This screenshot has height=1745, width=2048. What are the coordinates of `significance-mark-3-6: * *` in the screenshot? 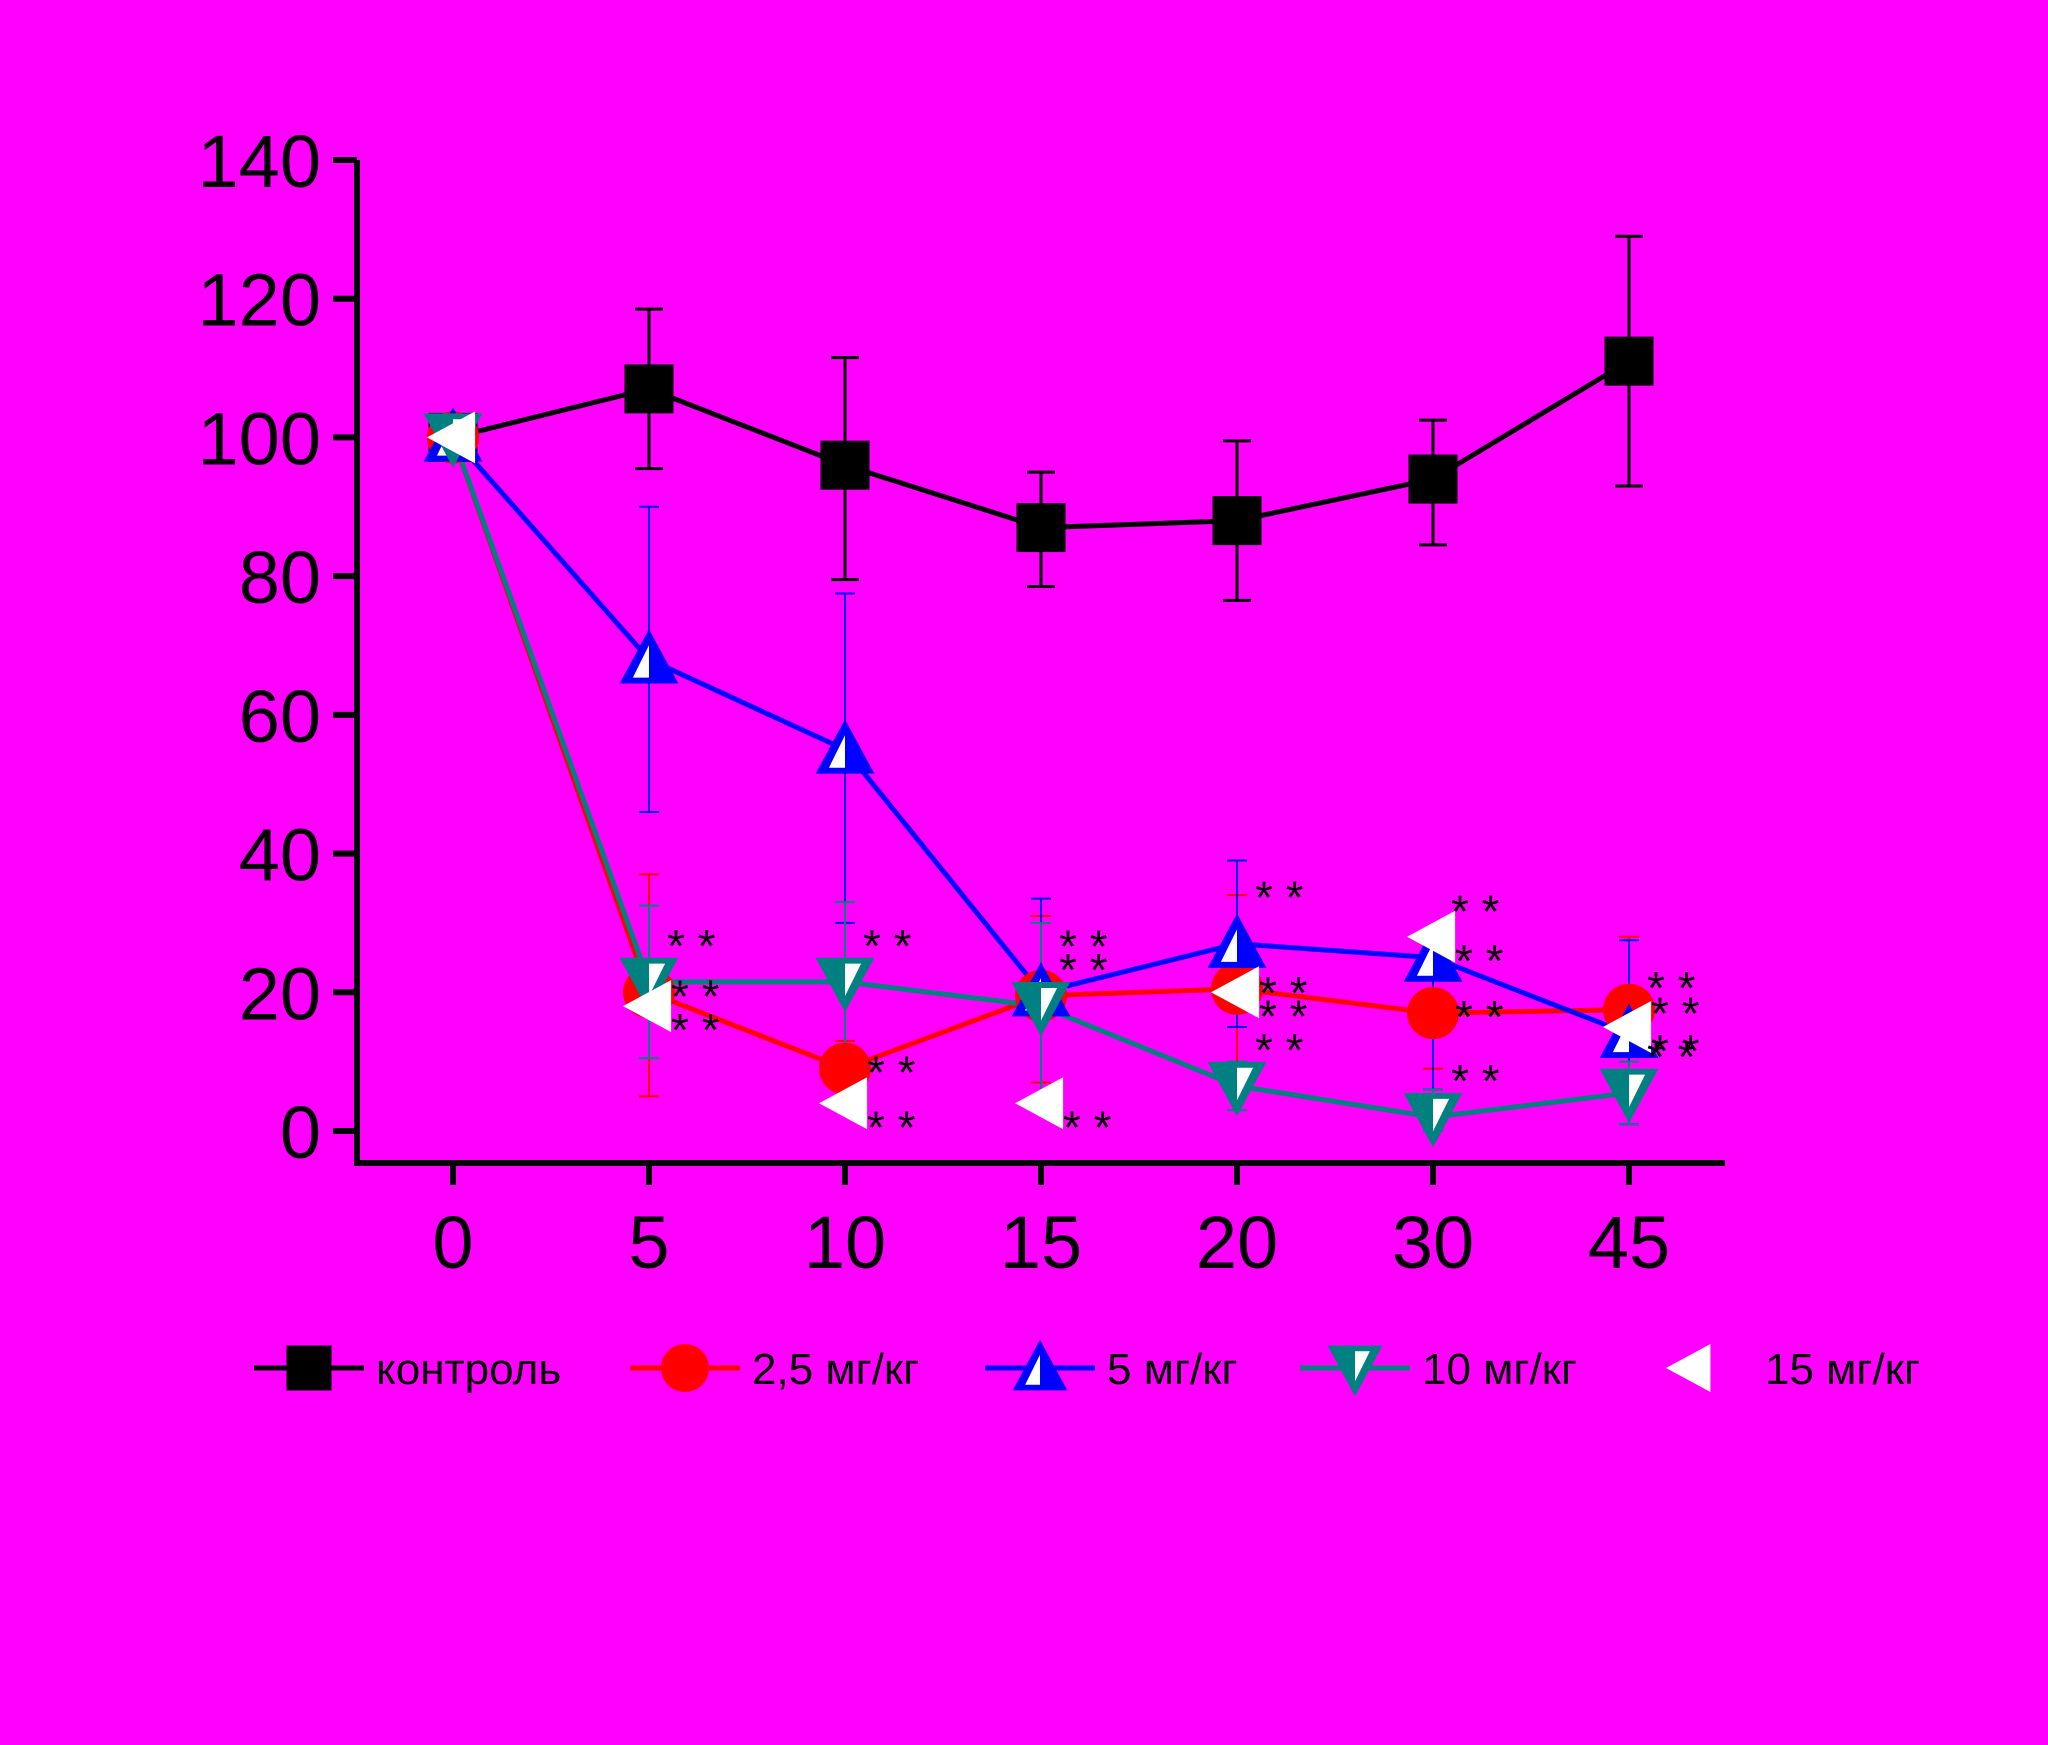 It's located at (1671, 1057).